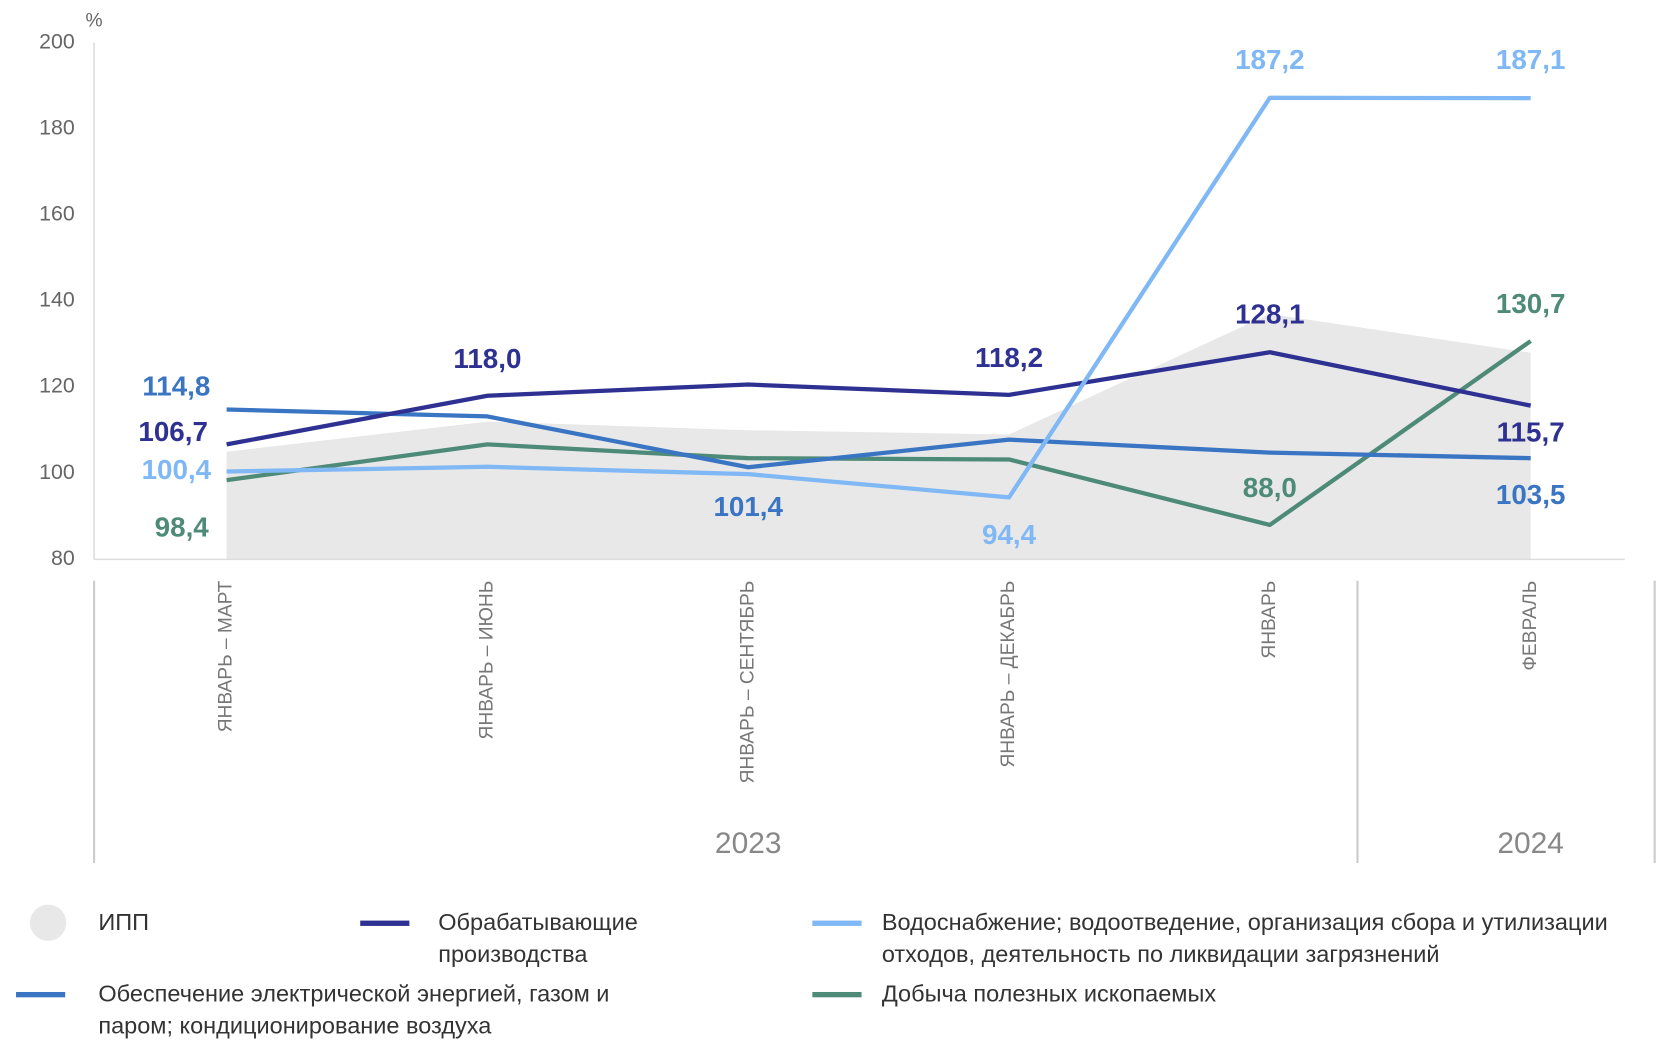  I want to click on legend-label: Добыча полезных ископаемых, so click(1049, 993).